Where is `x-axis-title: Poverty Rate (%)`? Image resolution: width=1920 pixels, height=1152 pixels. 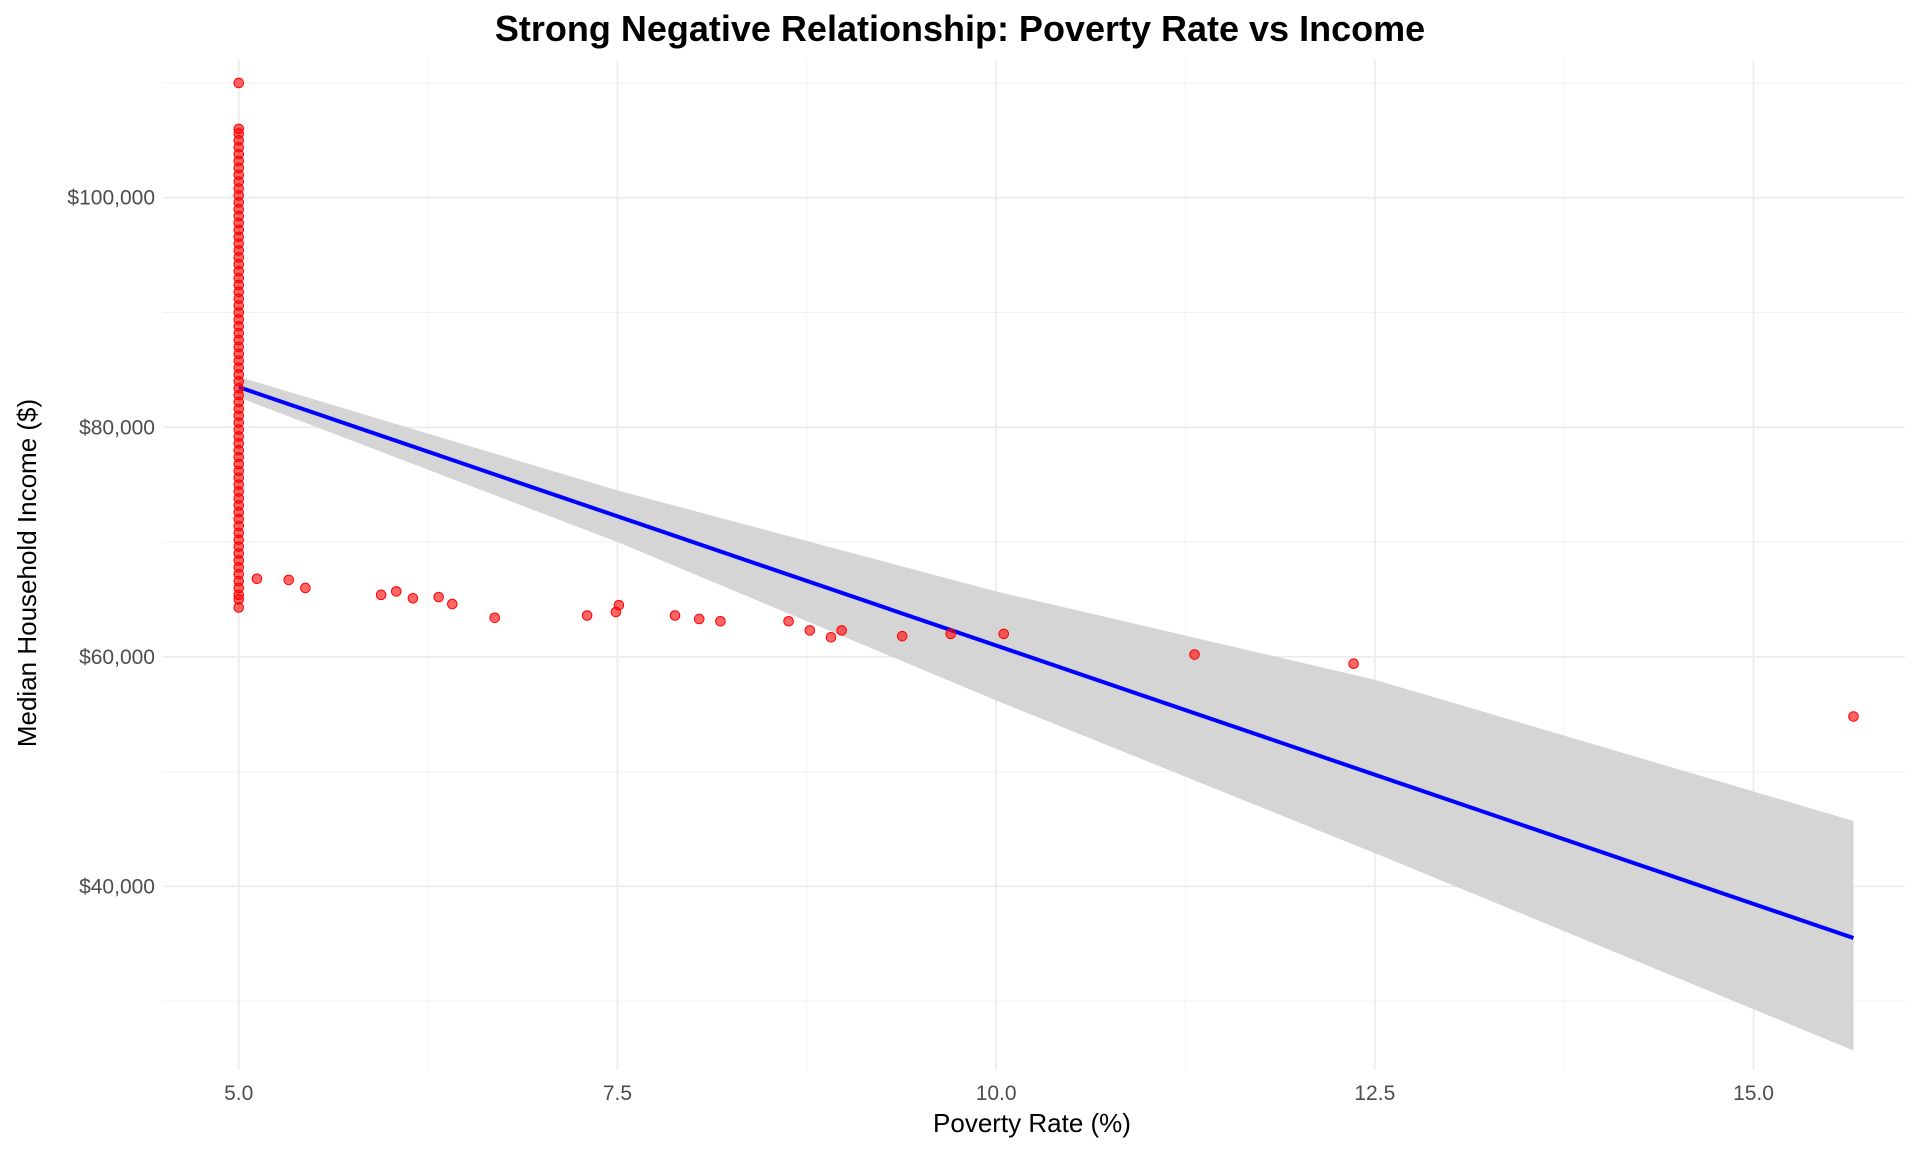
x-axis-title: Poverty Rate (%) is located at coordinates (1032, 1123).